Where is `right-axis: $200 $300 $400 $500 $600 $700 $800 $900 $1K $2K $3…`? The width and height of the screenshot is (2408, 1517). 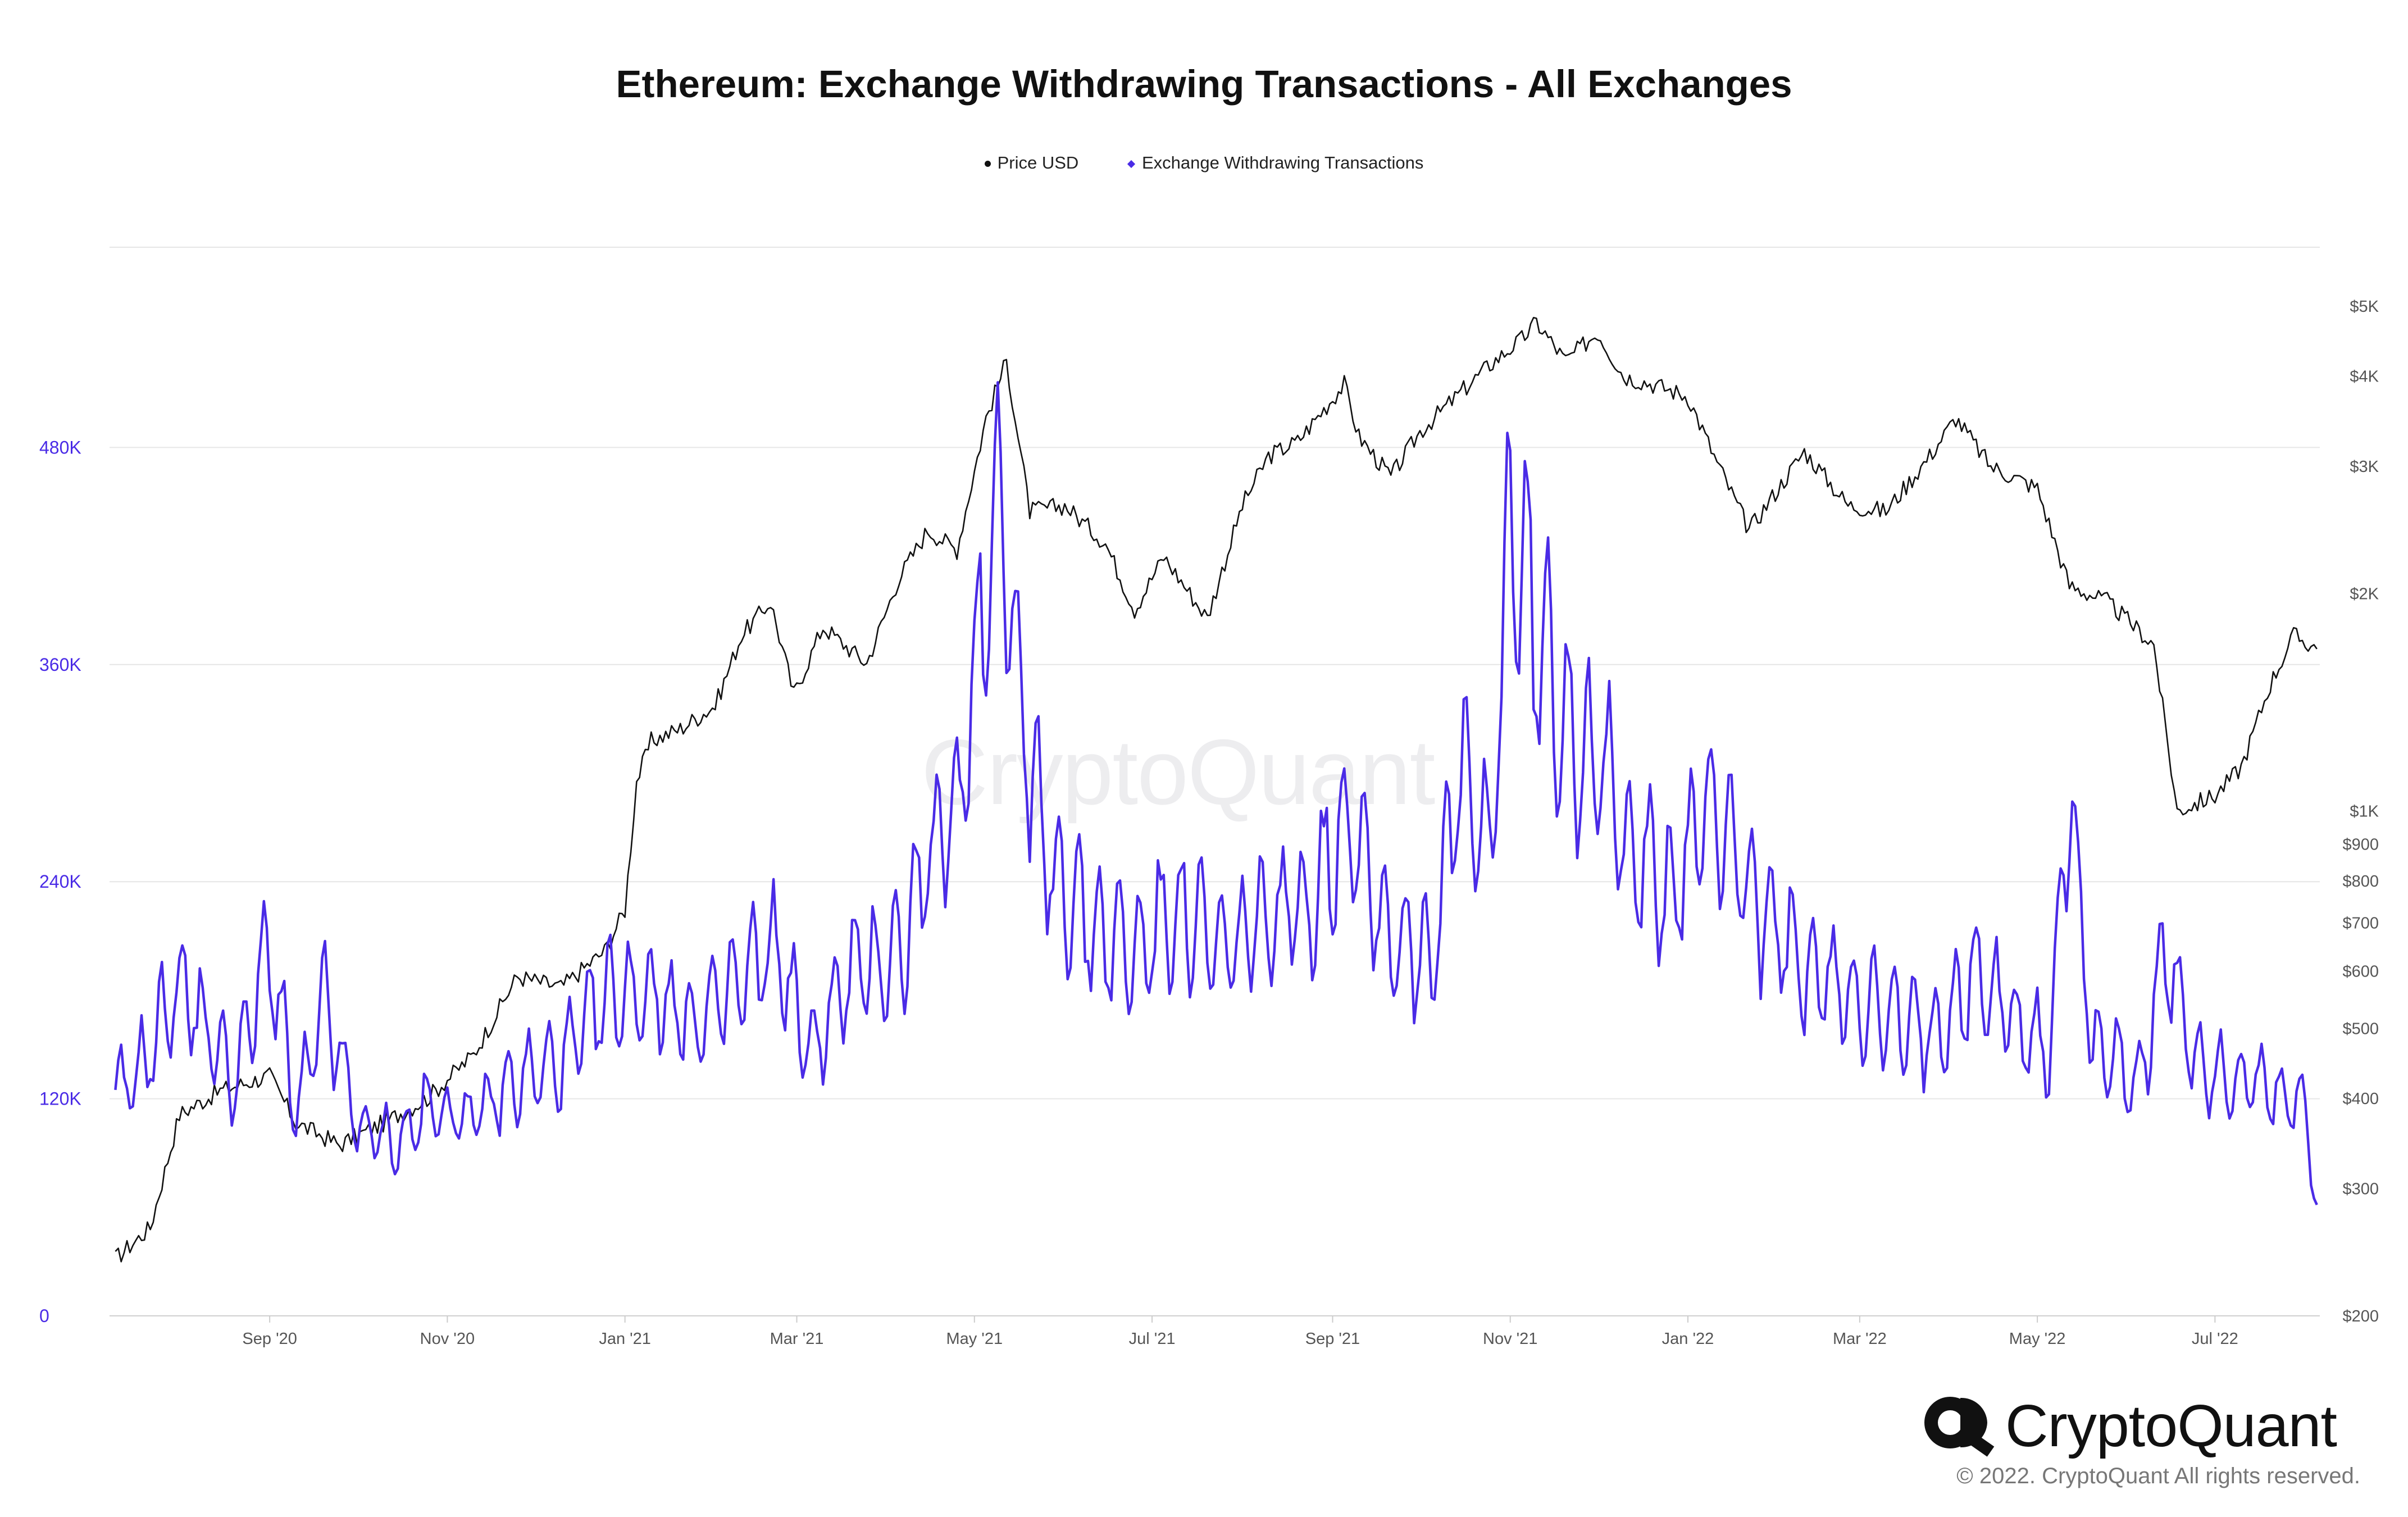
right-axis: $200 $300 $400 $500 $600 $700 $800 $900 $1K $2K $3… is located at coordinates (2360, 811).